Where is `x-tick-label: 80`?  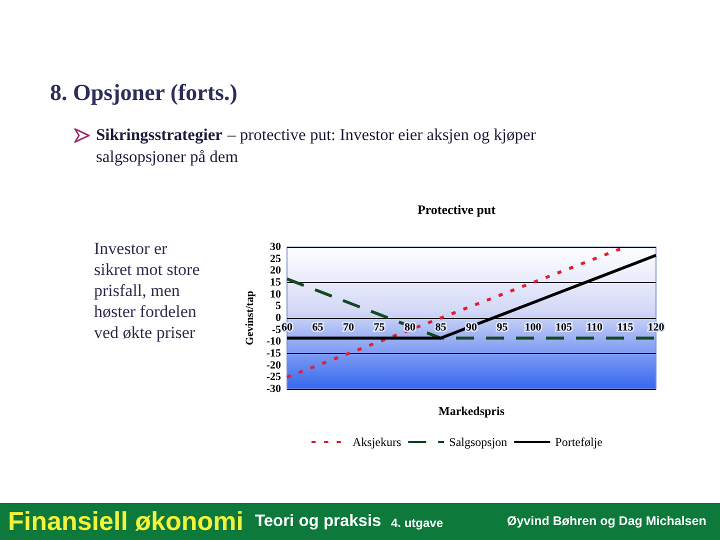 x-tick-label: 80 is located at coordinates (410, 328).